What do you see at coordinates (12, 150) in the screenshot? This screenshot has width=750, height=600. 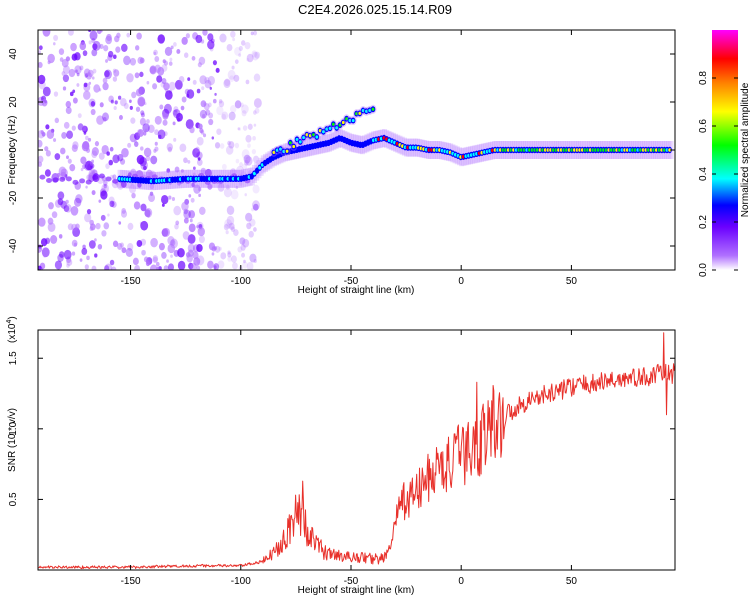 I see `spectrogram-ylabel: Frequency (Hz)` at bounding box center [12, 150].